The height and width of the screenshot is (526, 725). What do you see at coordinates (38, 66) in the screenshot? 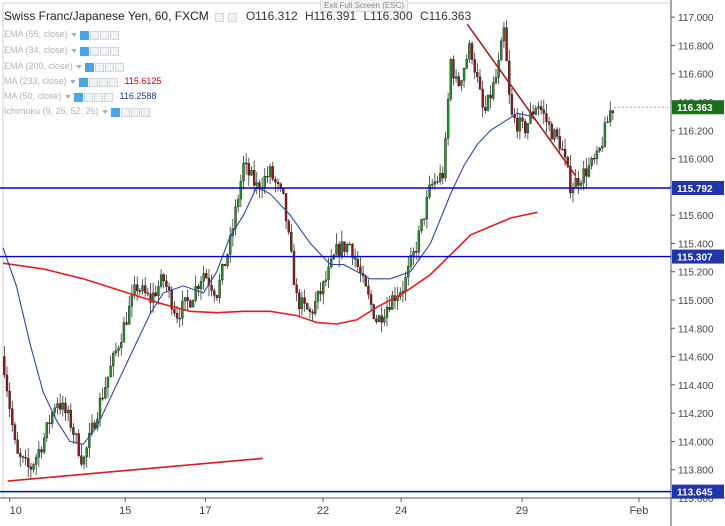
I see `indicator-label: EMA (200, close)` at bounding box center [38, 66].